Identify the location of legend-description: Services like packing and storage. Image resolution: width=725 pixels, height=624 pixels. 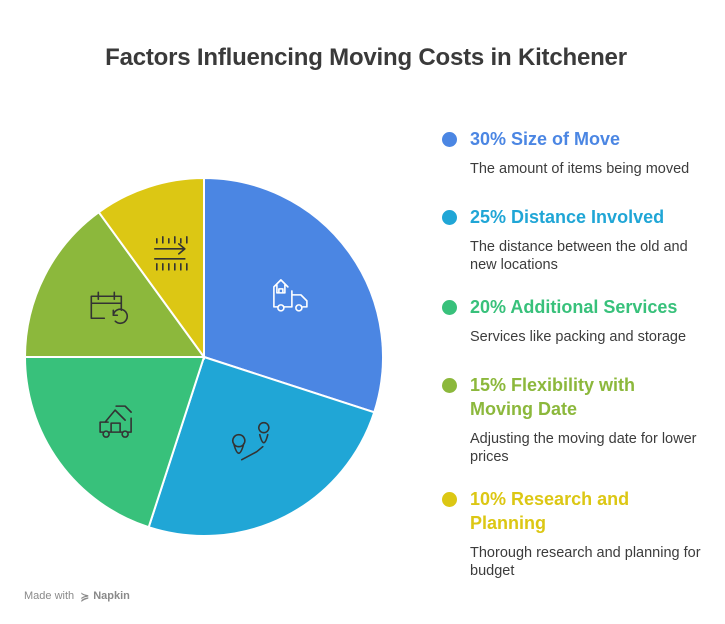
(578, 337).